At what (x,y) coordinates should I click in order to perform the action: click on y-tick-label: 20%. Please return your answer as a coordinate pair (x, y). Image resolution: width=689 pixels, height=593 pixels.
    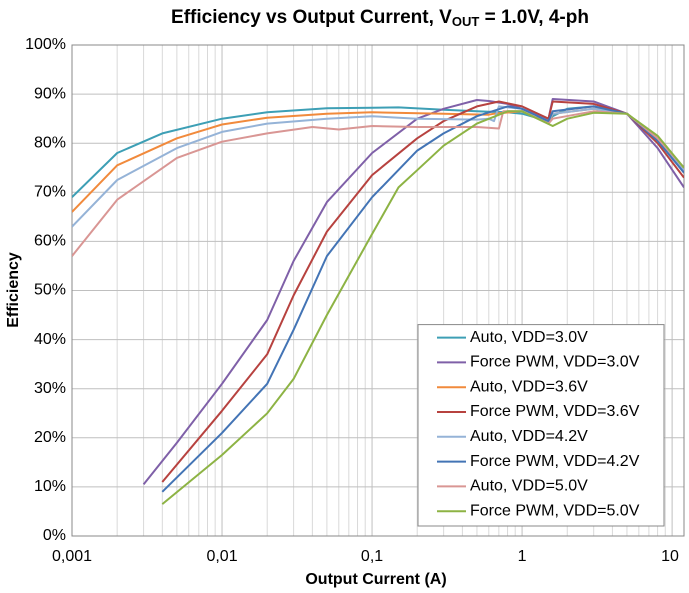
    Looking at the image, I should click on (50, 437).